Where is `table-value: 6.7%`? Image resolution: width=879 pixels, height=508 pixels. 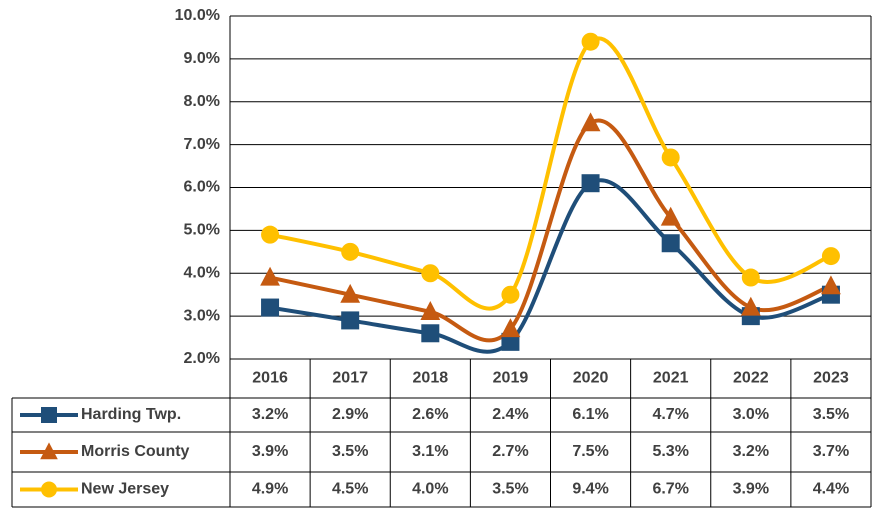
table-value: 6.7% is located at coordinates (670, 489).